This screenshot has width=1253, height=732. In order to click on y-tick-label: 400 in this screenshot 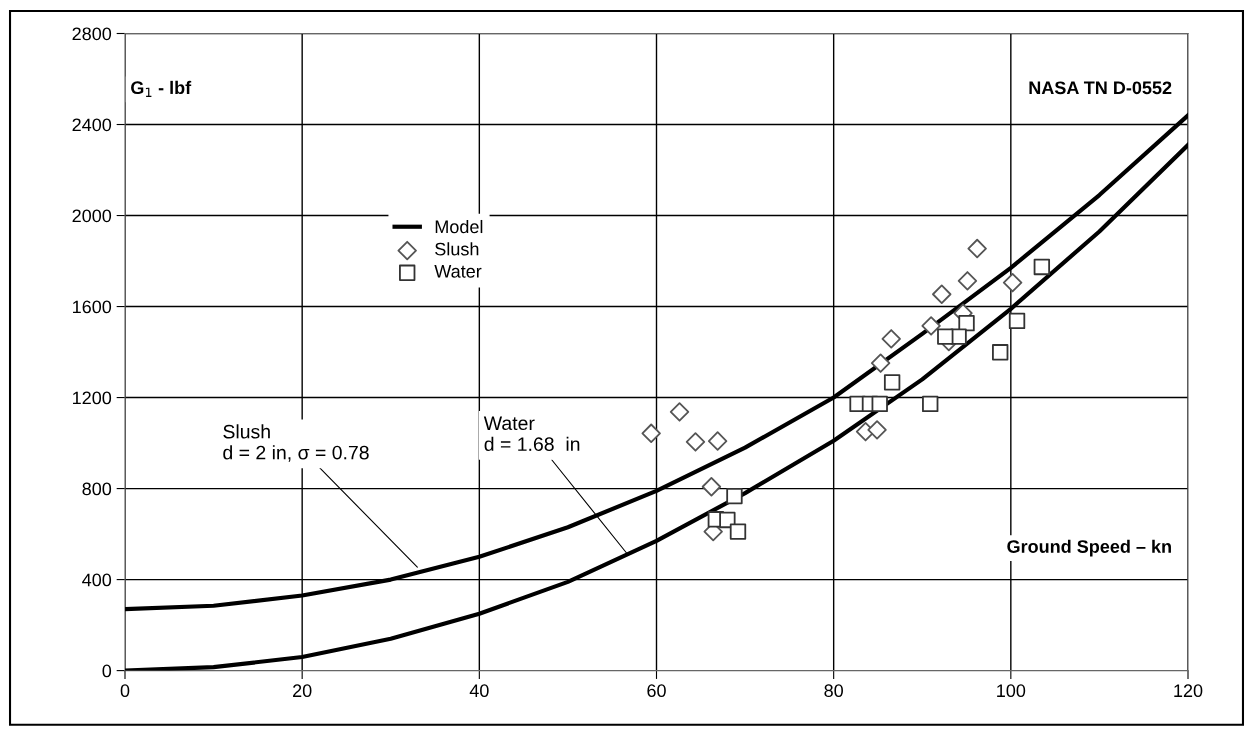, I will do `click(97, 580)`.